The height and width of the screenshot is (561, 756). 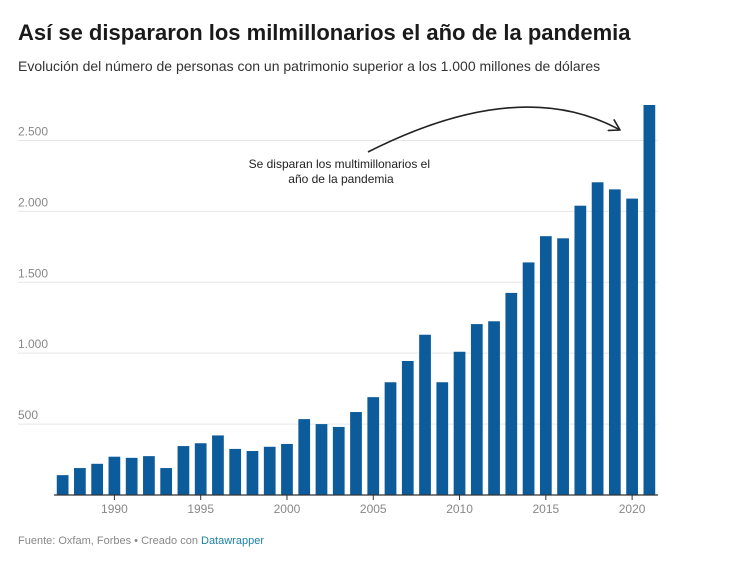 I want to click on bar-2006, so click(x=390, y=438).